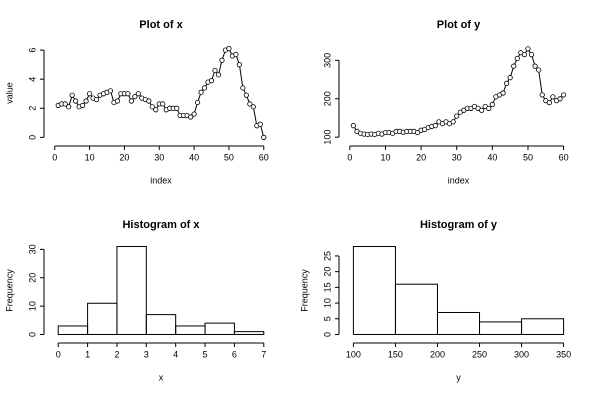 The width and height of the screenshot is (599, 400). What do you see at coordinates (146, 354) in the screenshot?
I see `x-tick-label: 3` at bounding box center [146, 354].